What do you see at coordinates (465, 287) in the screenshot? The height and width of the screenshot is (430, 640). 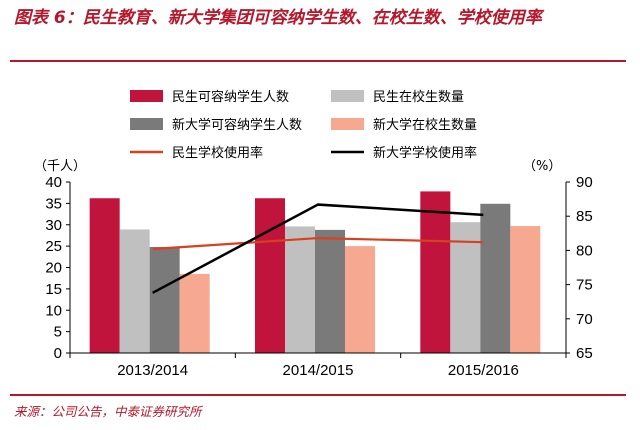 I see `bar-2-2015/2016` at bounding box center [465, 287].